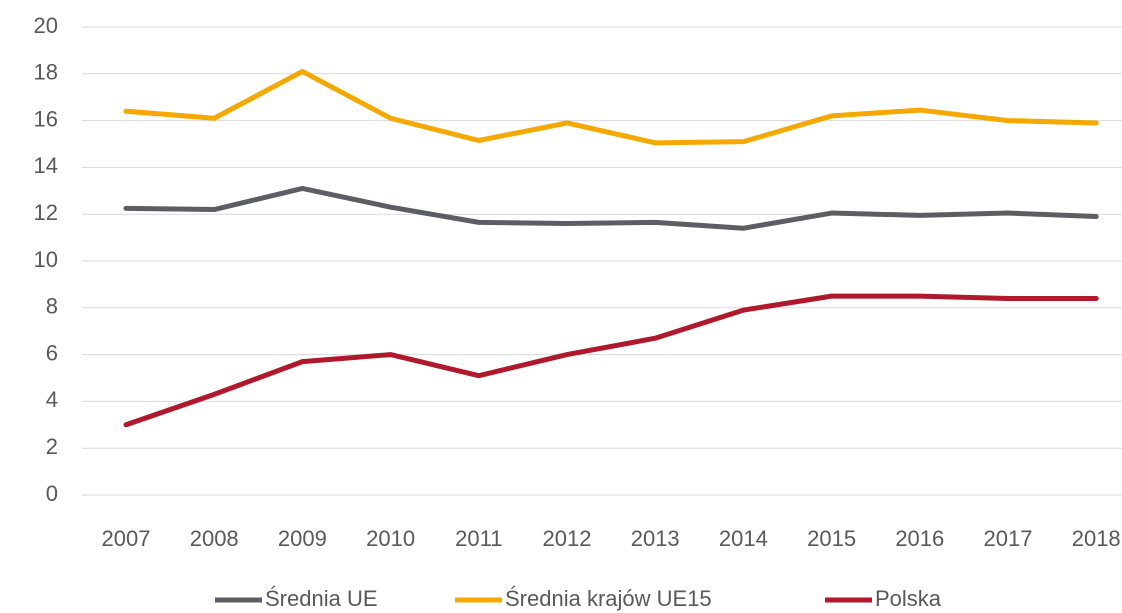  What do you see at coordinates (52, 493) in the screenshot?
I see `y-tick-label: 0` at bounding box center [52, 493].